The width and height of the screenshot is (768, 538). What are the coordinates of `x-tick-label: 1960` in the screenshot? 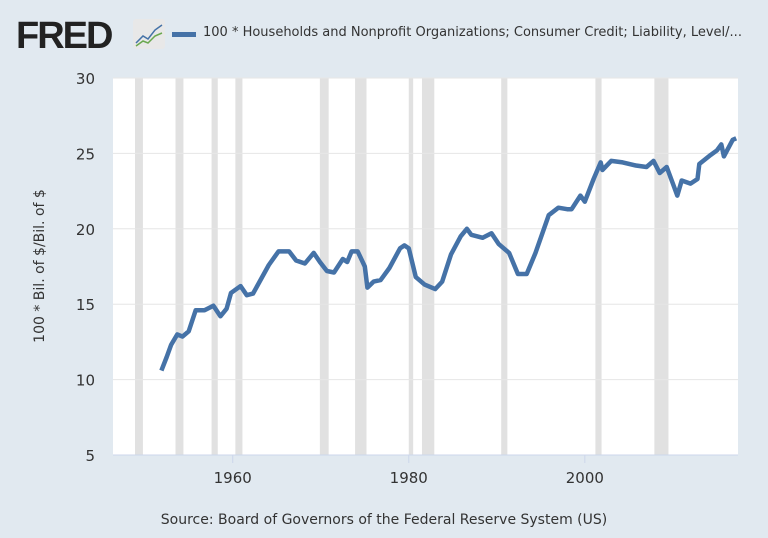 It's located at (233, 478).